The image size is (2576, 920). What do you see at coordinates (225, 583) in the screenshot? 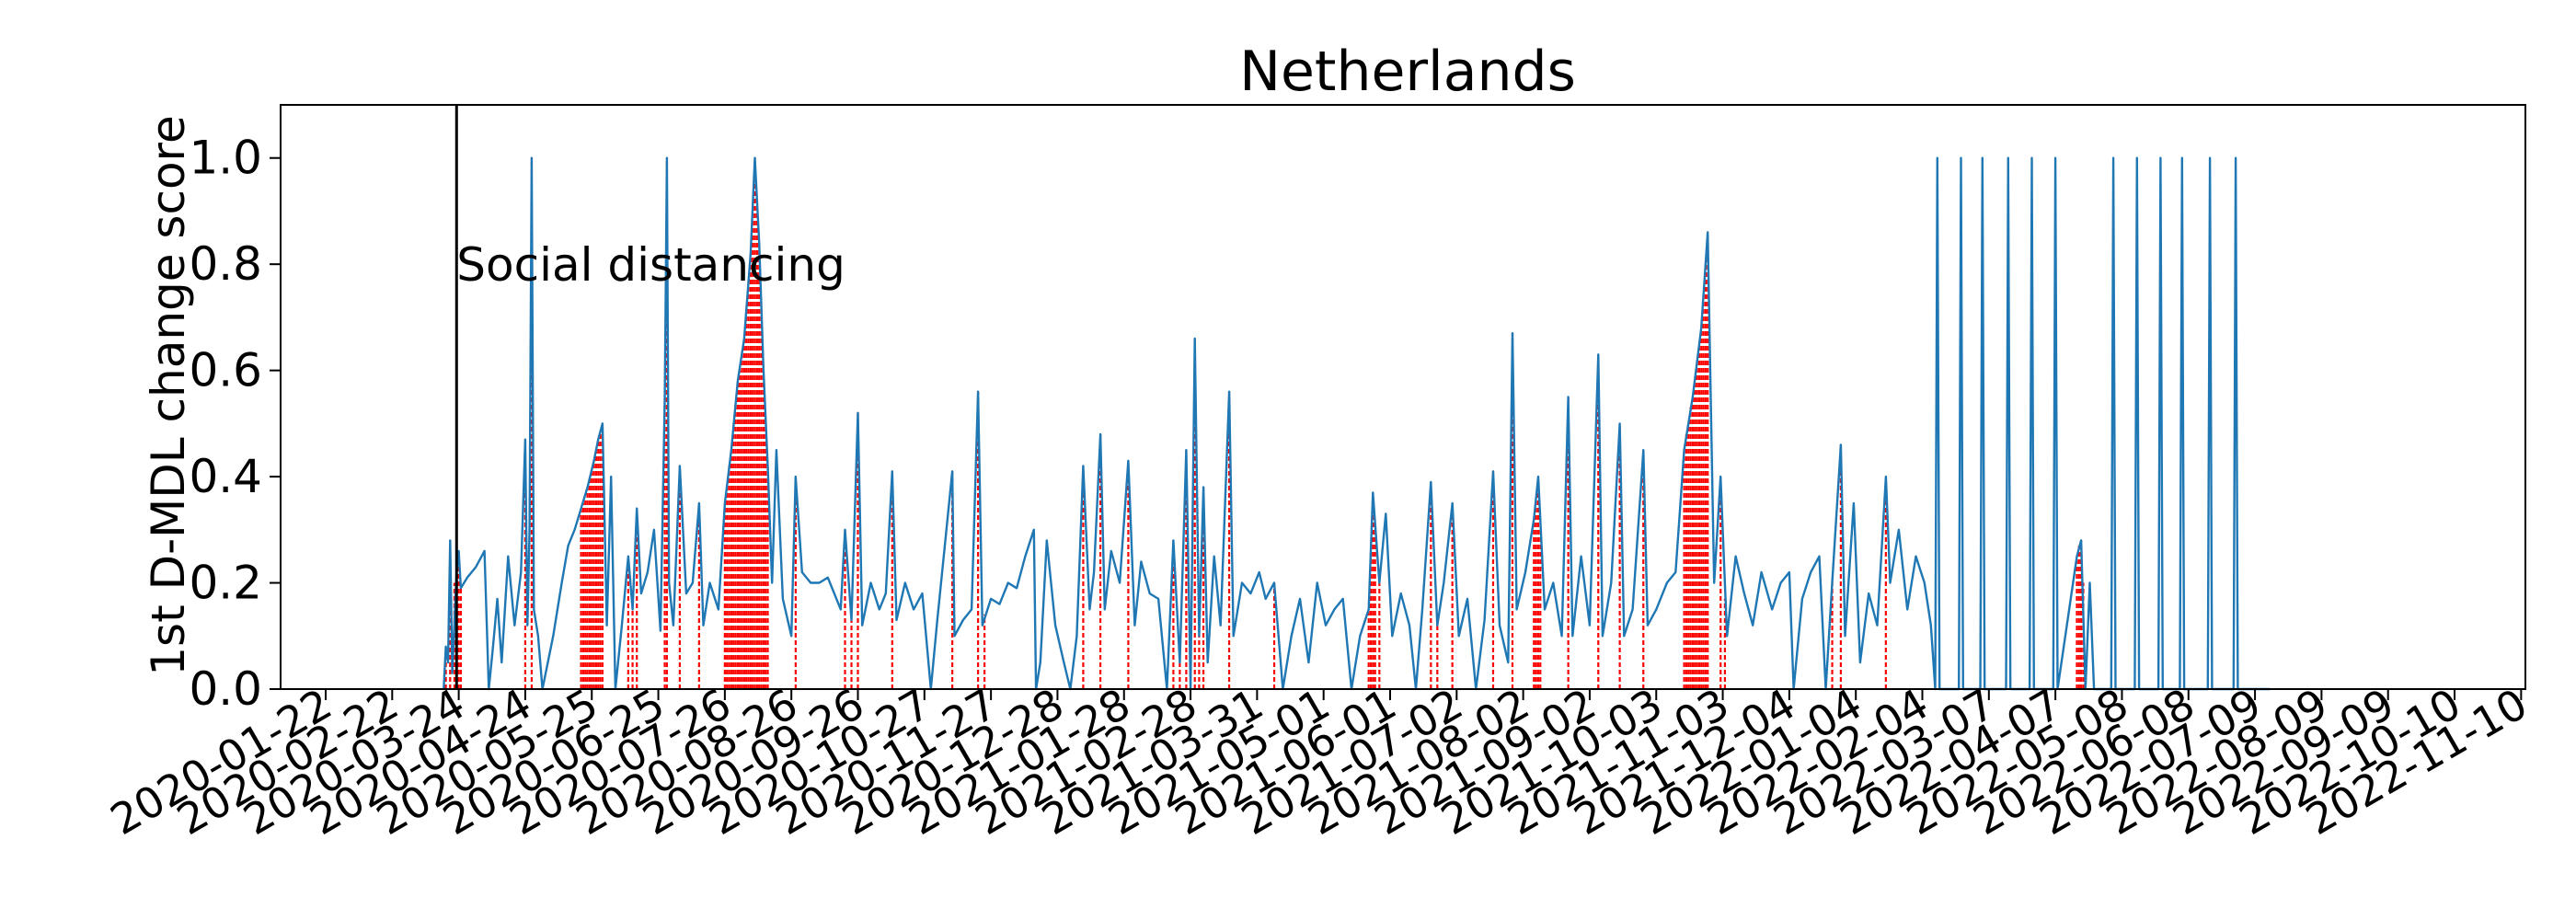
I see `ytick-label-1: 0.2` at bounding box center [225, 583].